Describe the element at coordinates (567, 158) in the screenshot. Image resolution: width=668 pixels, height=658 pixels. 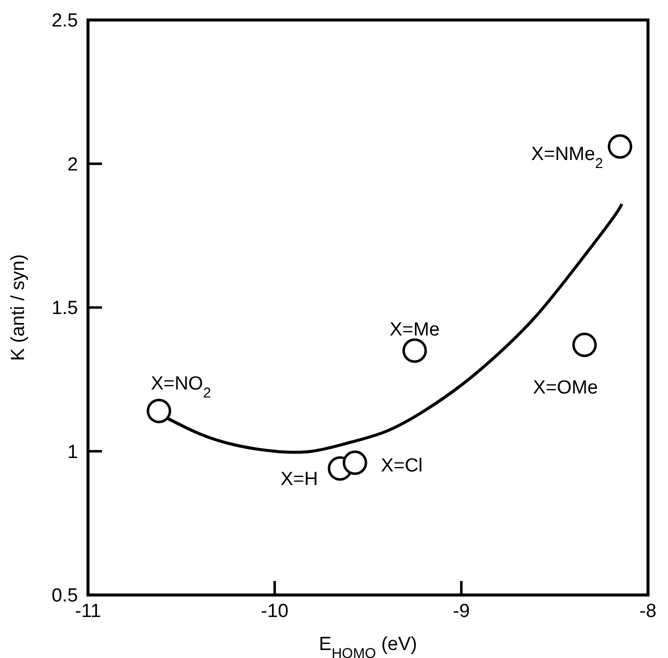
I see `annotation: X=NMe$_{2}$` at that location.